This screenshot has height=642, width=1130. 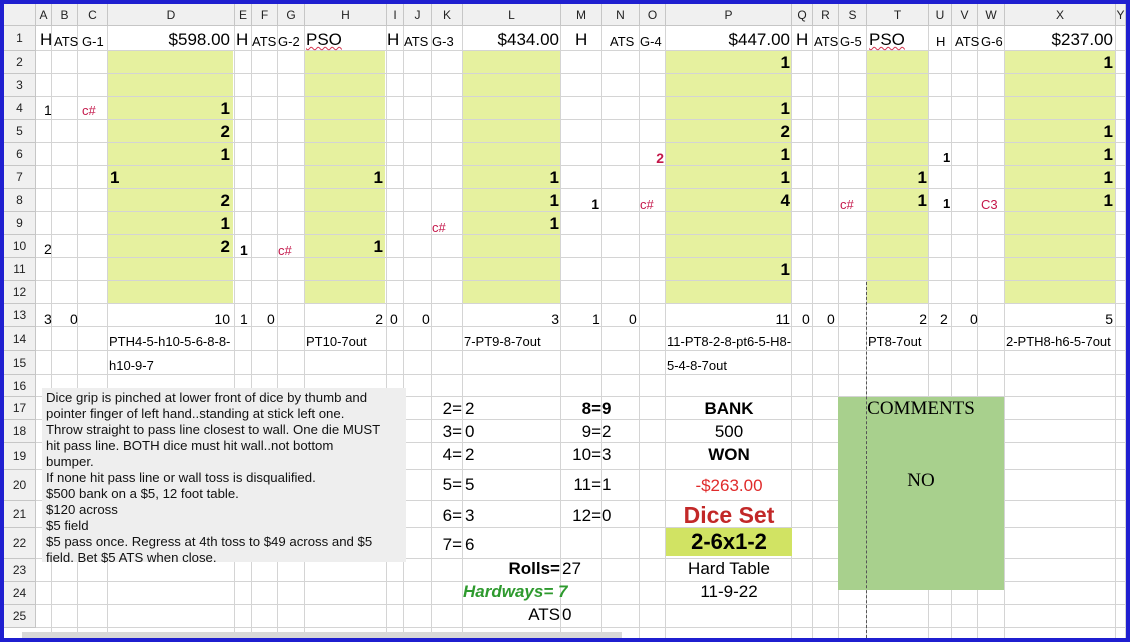 I want to click on rolls-label: Rolls=, so click(x=534, y=568).